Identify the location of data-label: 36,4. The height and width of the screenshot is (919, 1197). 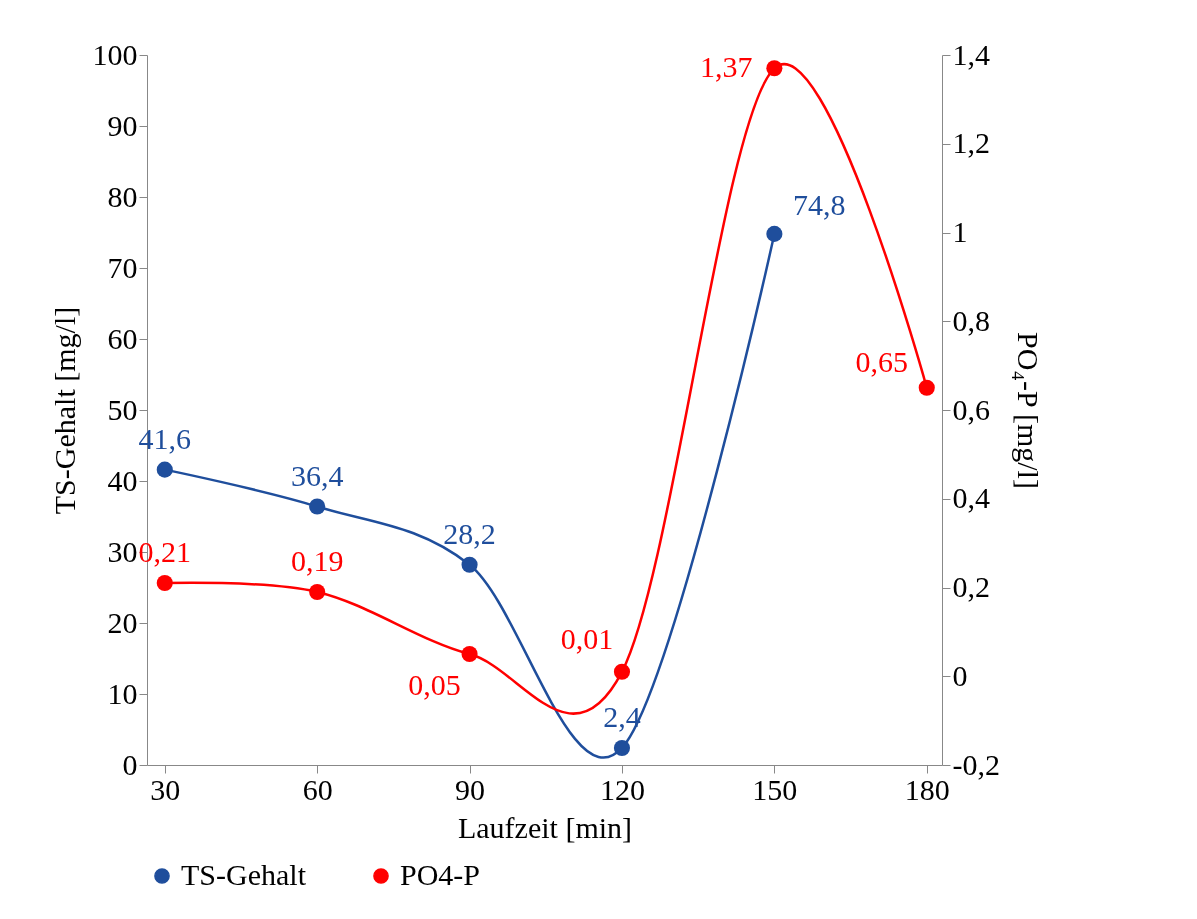
(317, 475).